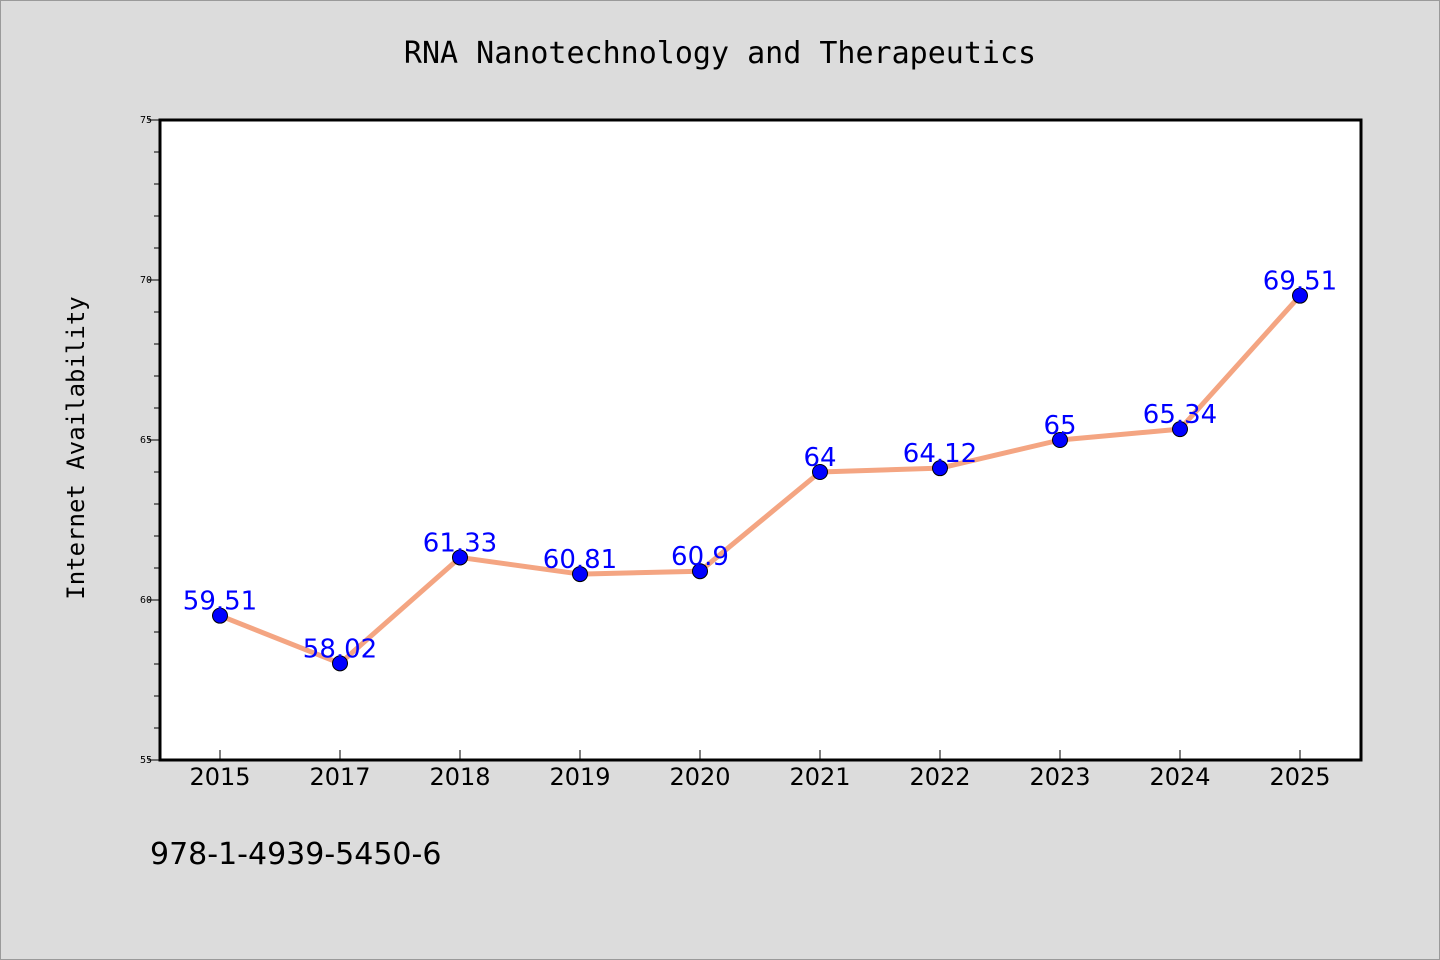  What do you see at coordinates (1299, 777) in the screenshot?
I see `x-tick-label: 2025` at bounding box center [1299, 777].